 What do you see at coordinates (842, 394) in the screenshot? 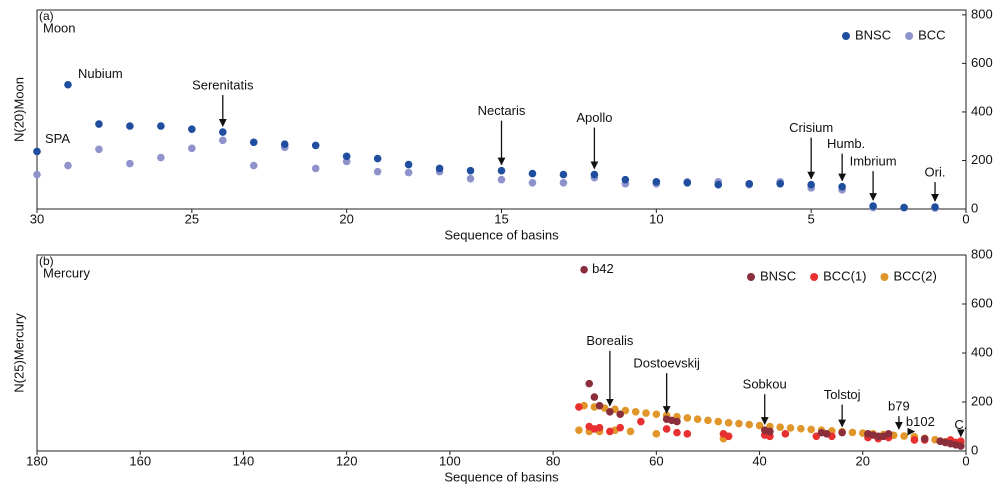
I see `annotation: Tolstoj` at bounding box center [842, 394].